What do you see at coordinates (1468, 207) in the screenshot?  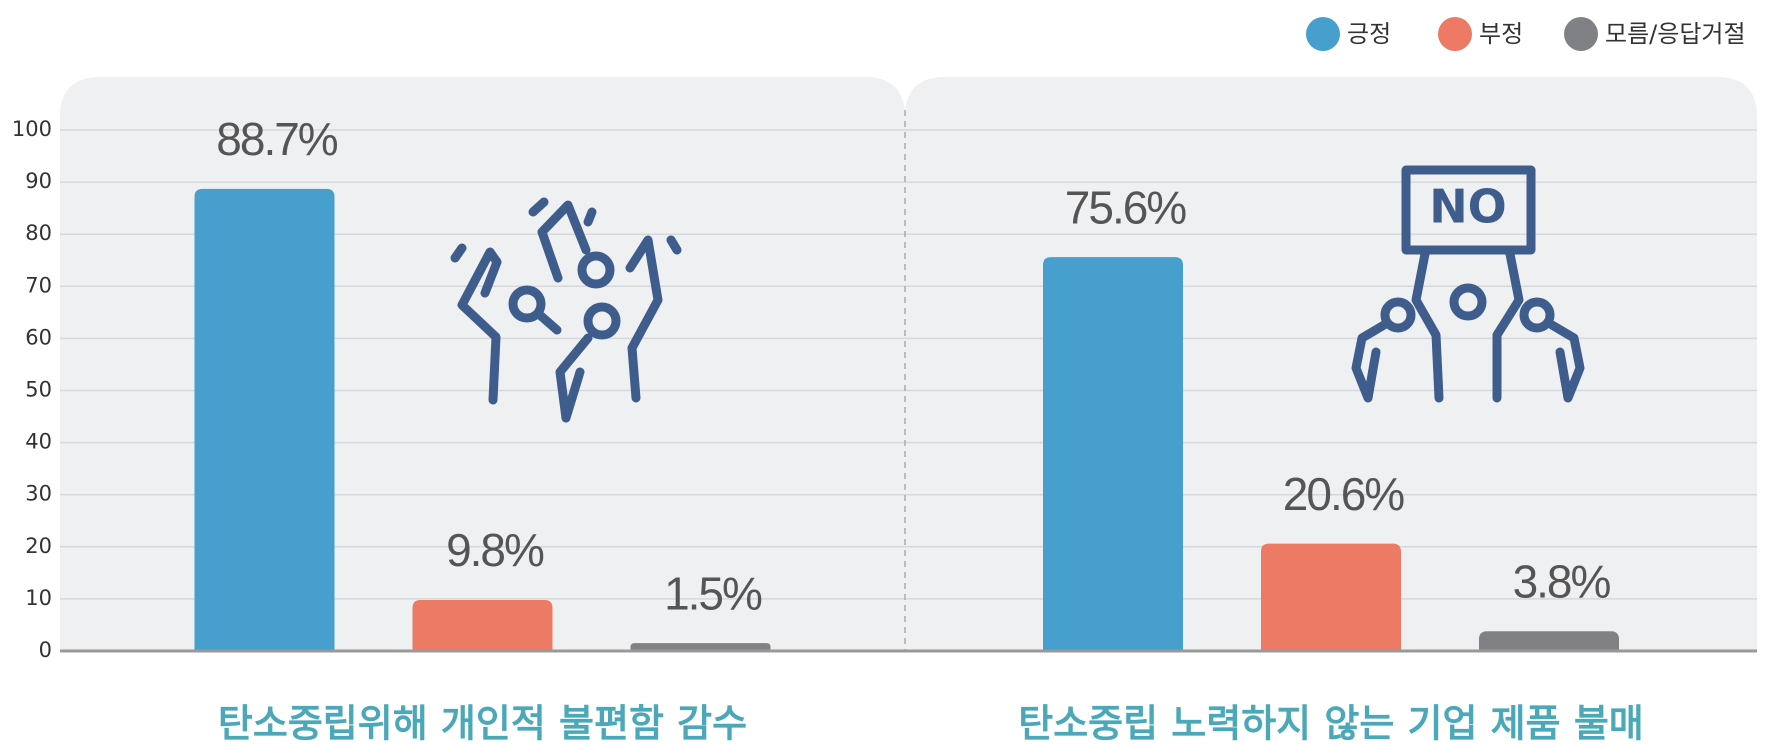 I see `icon-no-text: NO` at bounding box center [1468, 207].